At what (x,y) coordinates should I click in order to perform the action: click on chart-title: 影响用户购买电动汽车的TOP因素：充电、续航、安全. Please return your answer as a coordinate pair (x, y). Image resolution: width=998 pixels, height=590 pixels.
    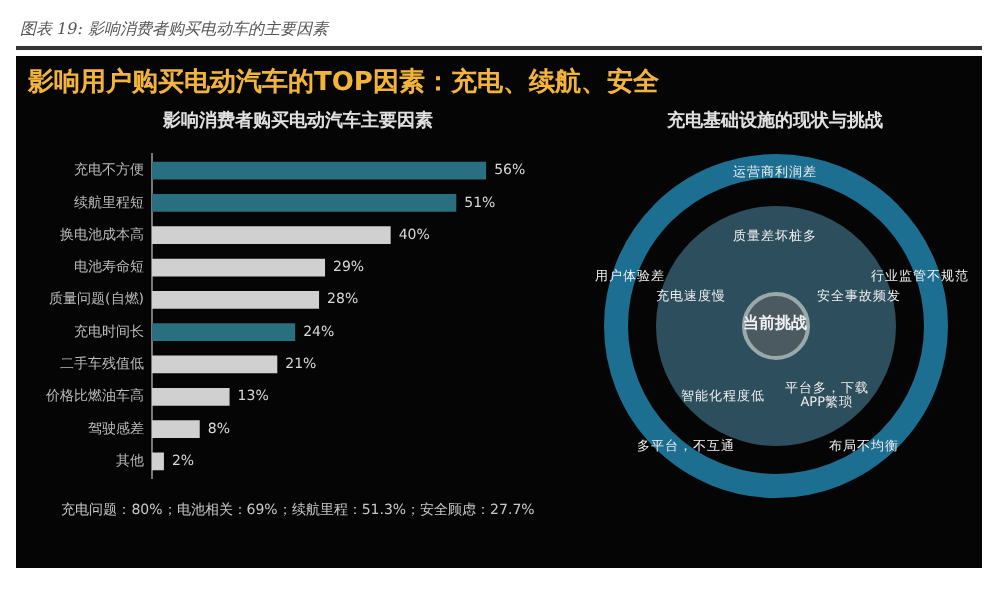
    Looking at the image, I should click on (344, 82).